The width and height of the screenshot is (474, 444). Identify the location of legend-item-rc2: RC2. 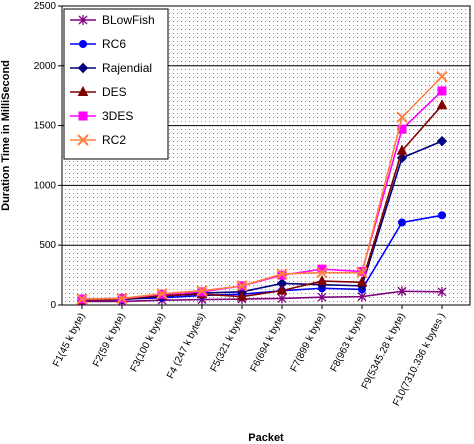
(98, 140).